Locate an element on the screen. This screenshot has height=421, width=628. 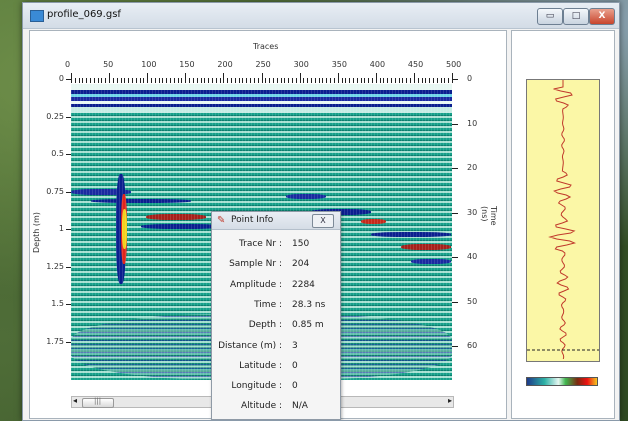
maximize-button: □ is located at coordinates (576, 16).